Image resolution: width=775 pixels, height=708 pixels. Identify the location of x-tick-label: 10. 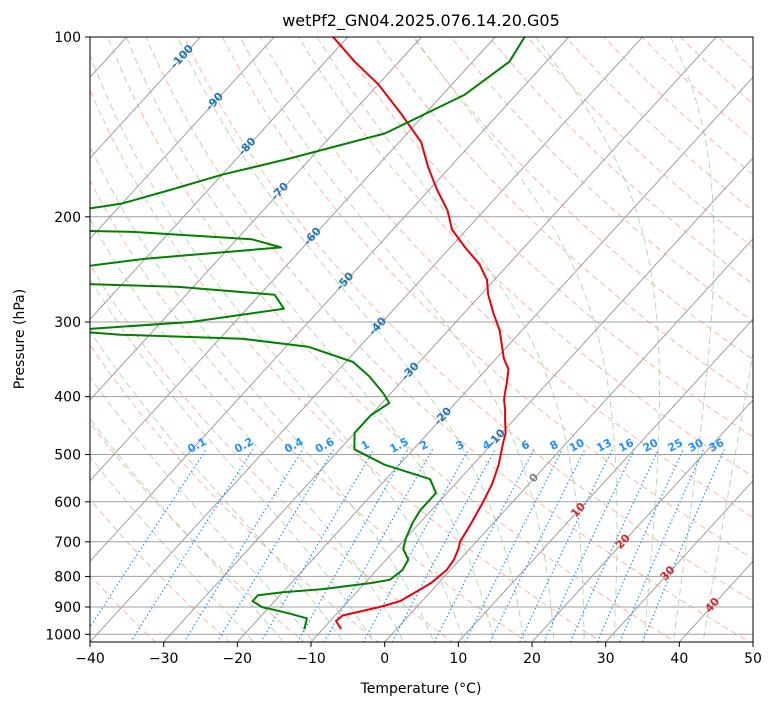
(458, 659).